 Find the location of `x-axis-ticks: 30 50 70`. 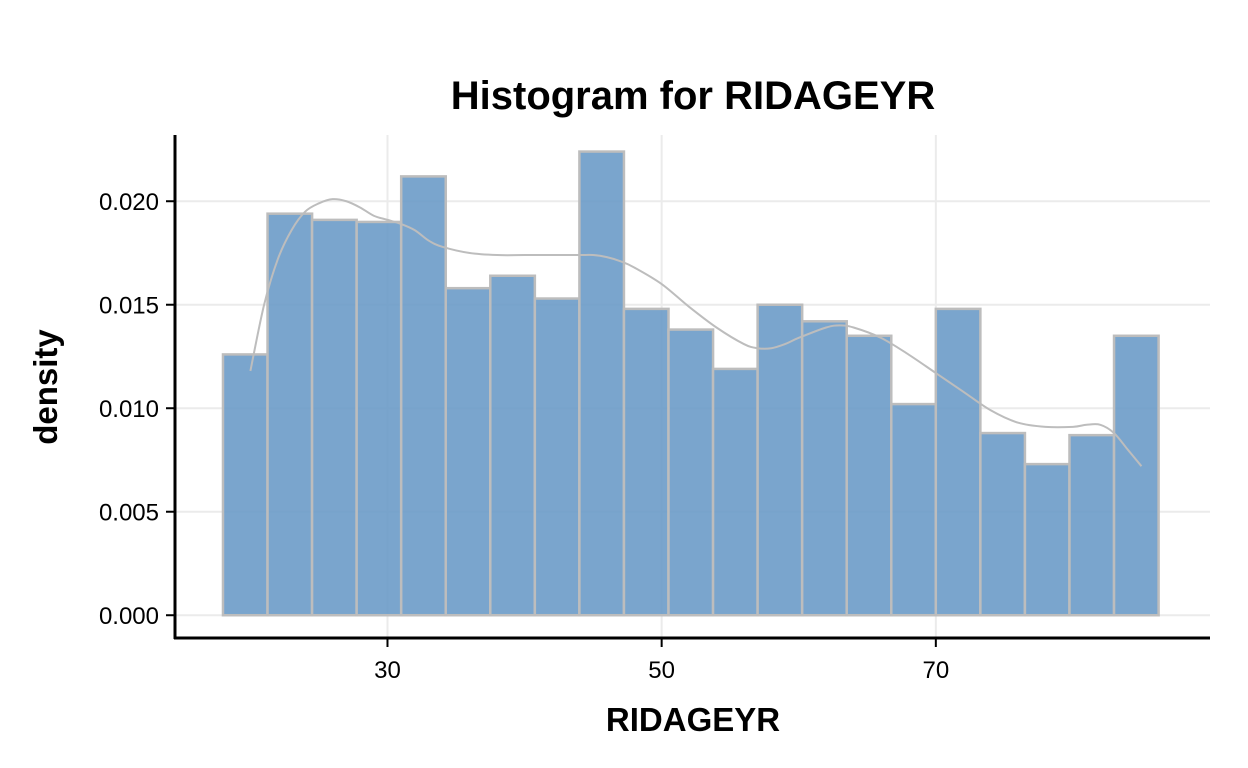

x-axis-ticks: 30 50 70 is located at coordinates (661, 661).